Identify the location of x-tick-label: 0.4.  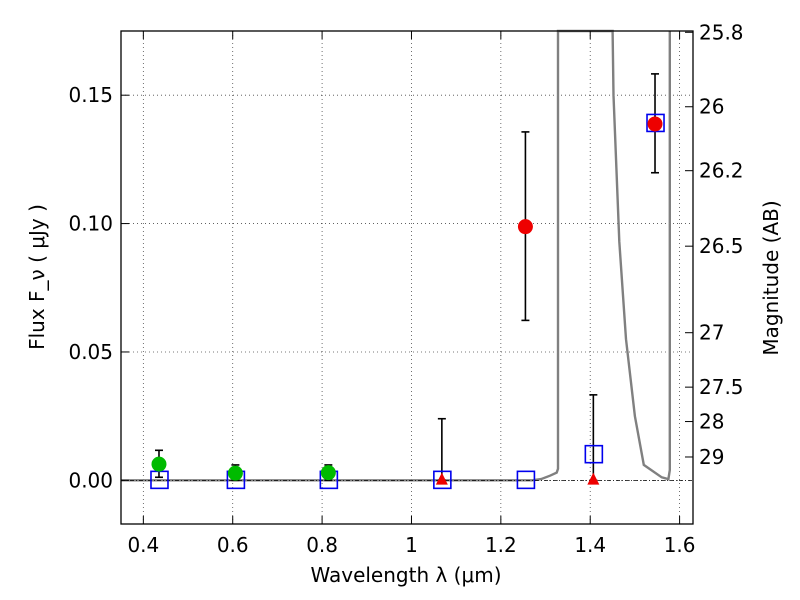
(143, 545).